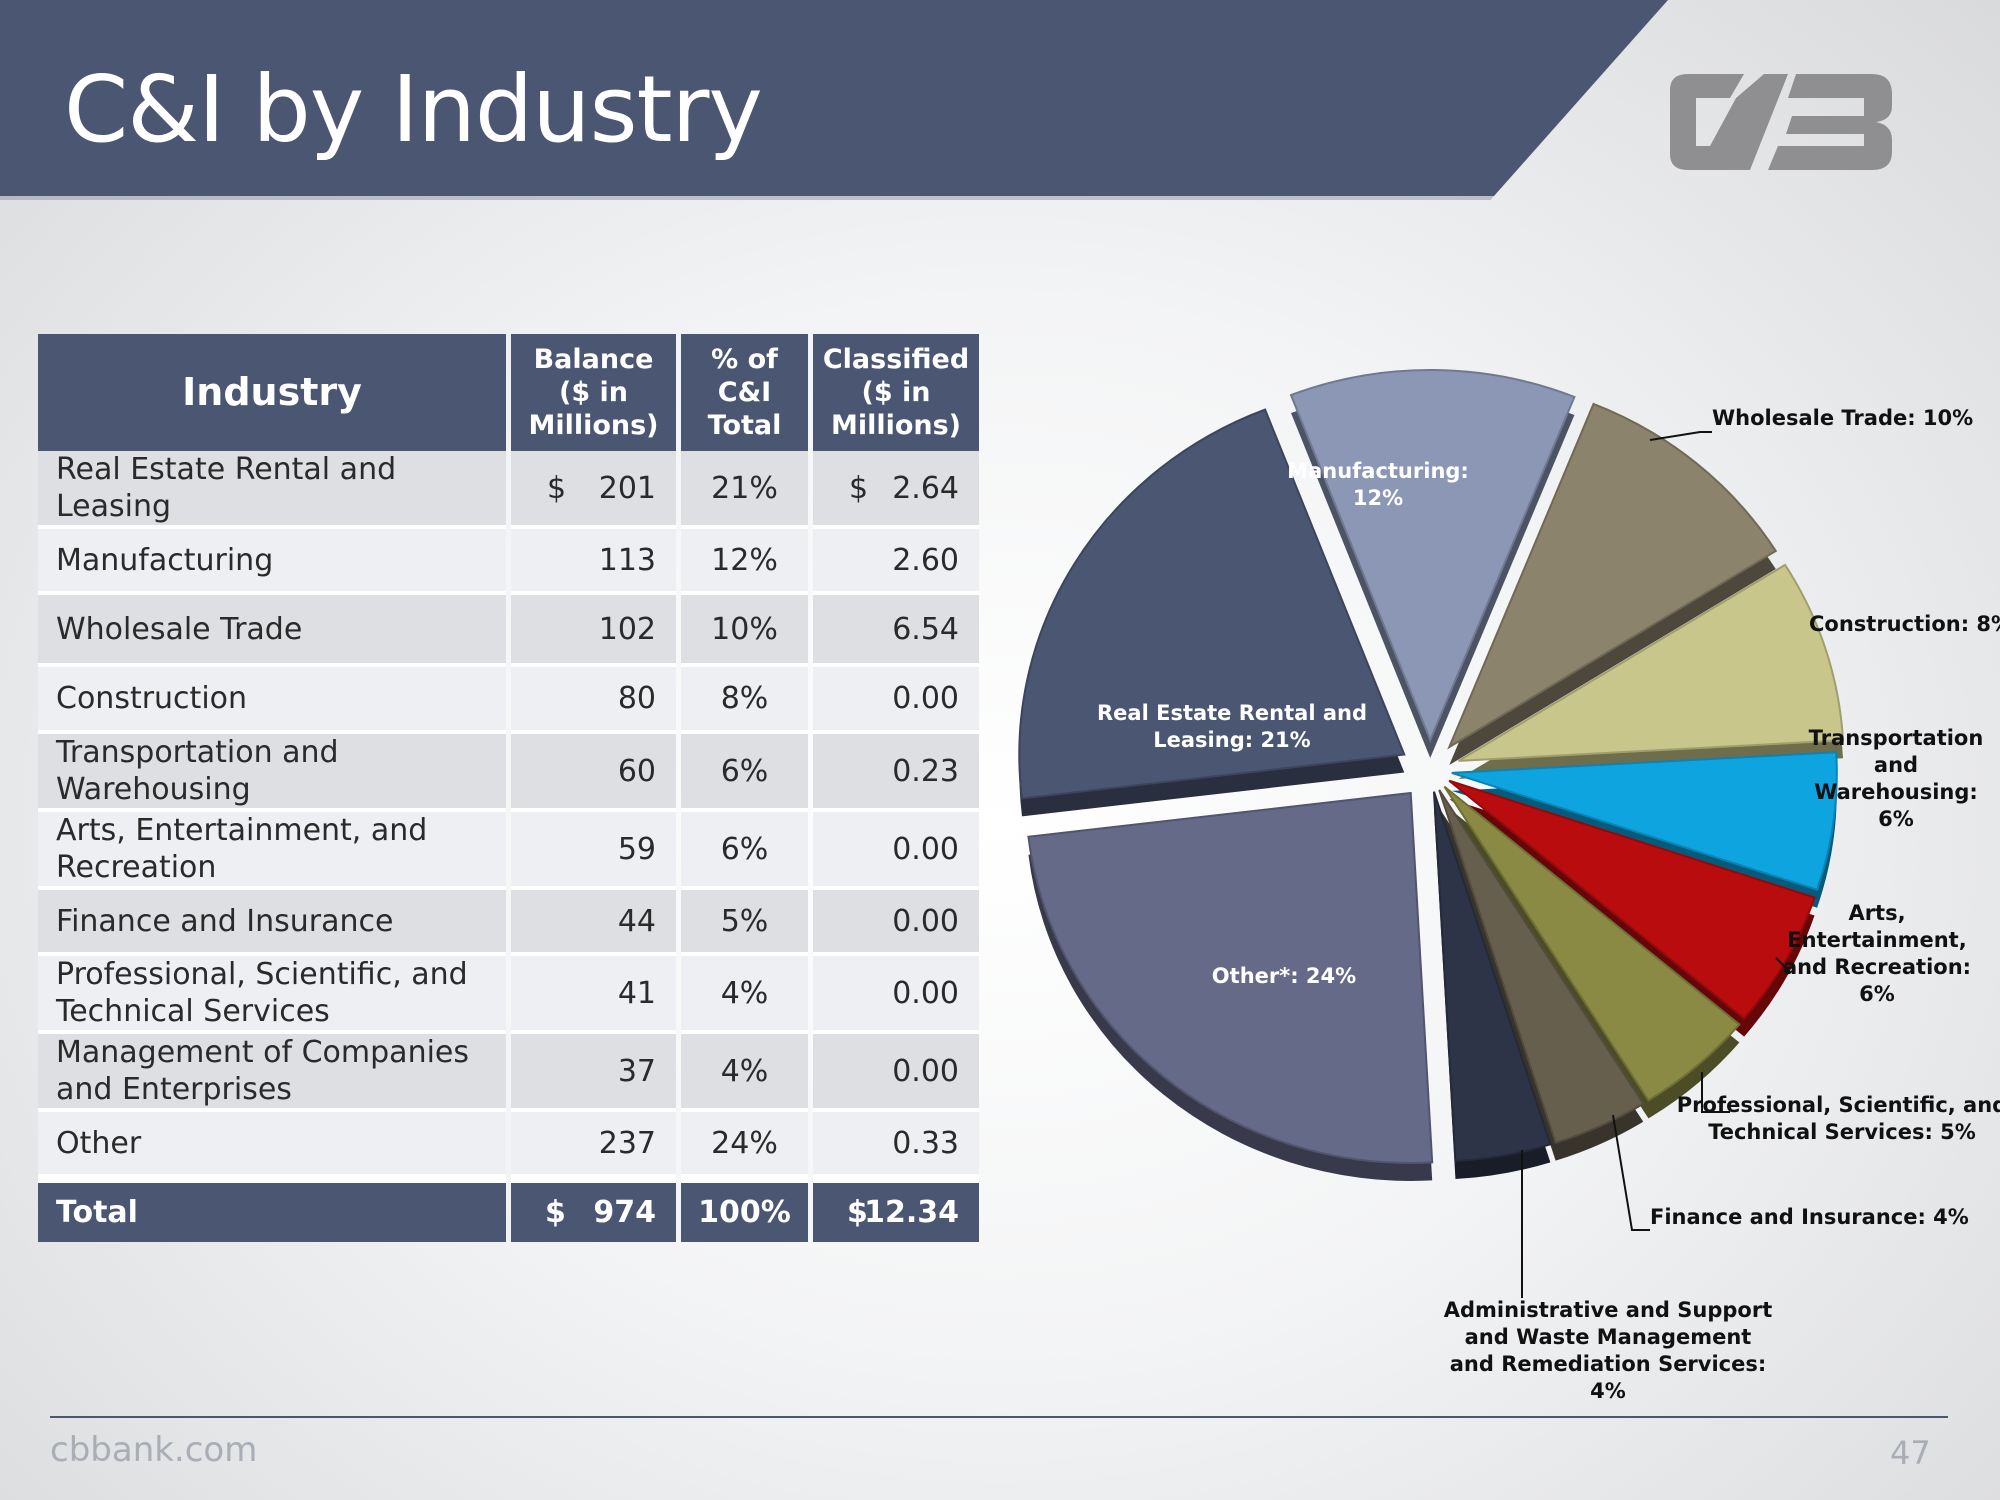  Describe the element at coordinates (1809, 1217) in the screenshot. I see `pie-slice-label: Finance and Insurance: 4%` at that location.